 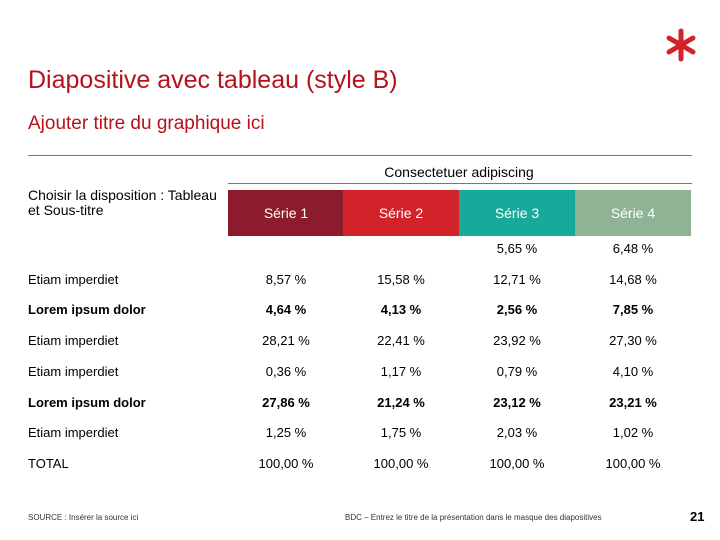 I want to click on table-cell: 5,65 %, so click(x=517, y=248).